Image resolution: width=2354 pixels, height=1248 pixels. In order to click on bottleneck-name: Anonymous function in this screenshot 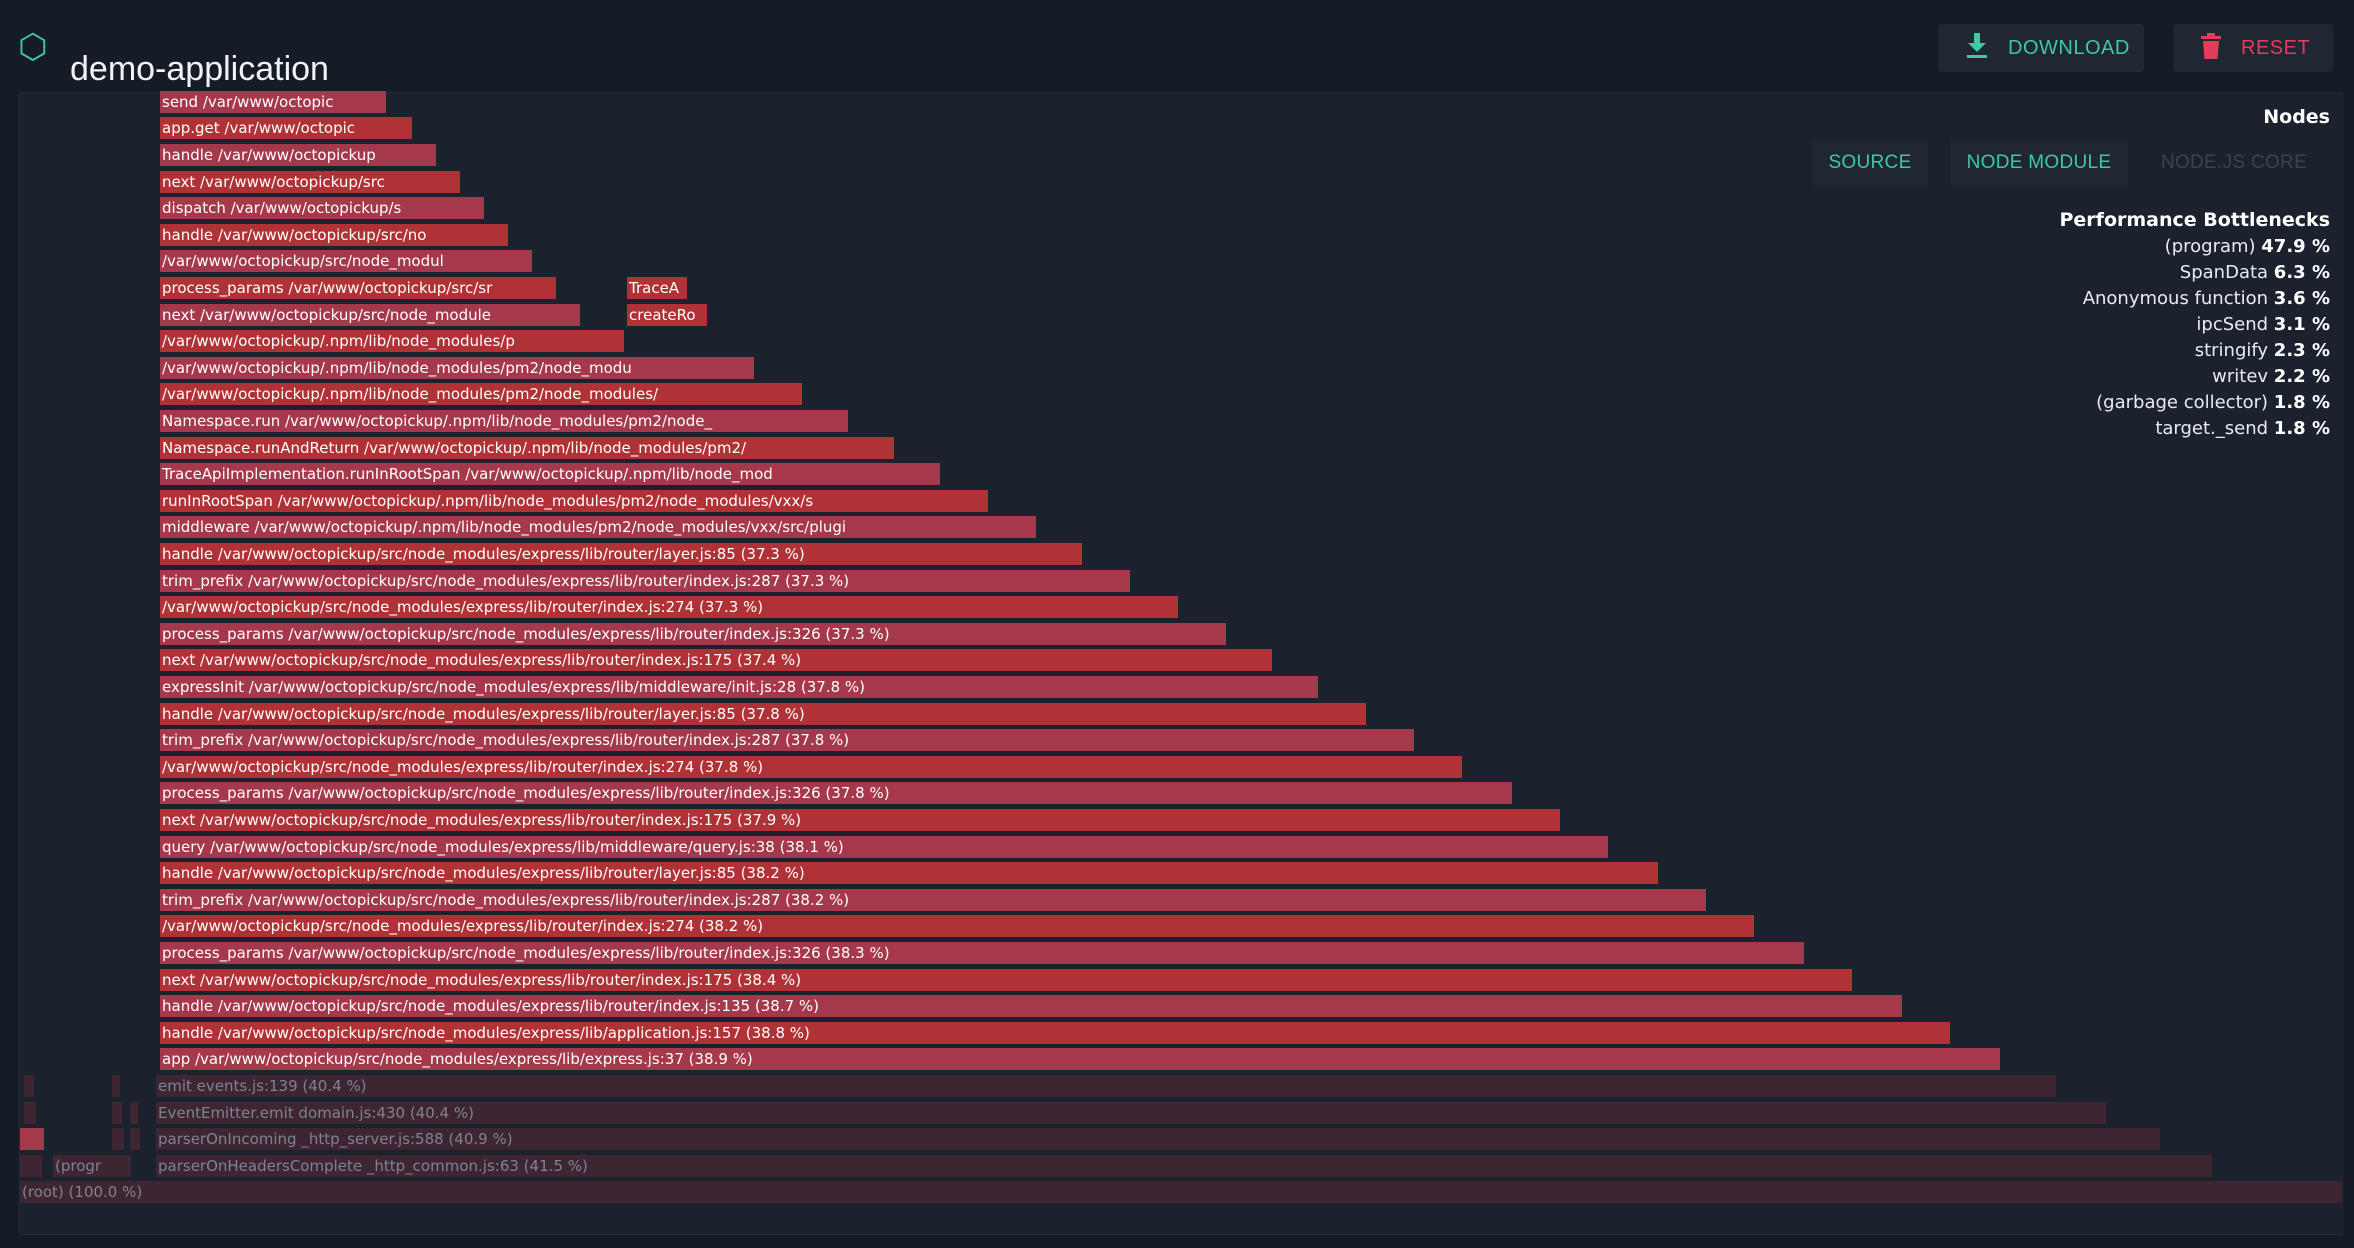, I will do `click(2178, 298)`.